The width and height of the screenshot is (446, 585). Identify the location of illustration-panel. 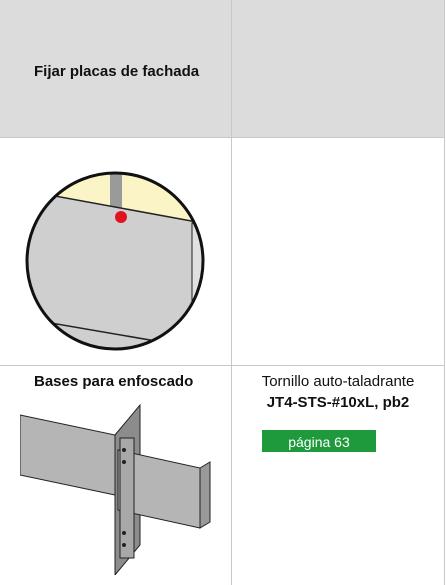
(115, 261).